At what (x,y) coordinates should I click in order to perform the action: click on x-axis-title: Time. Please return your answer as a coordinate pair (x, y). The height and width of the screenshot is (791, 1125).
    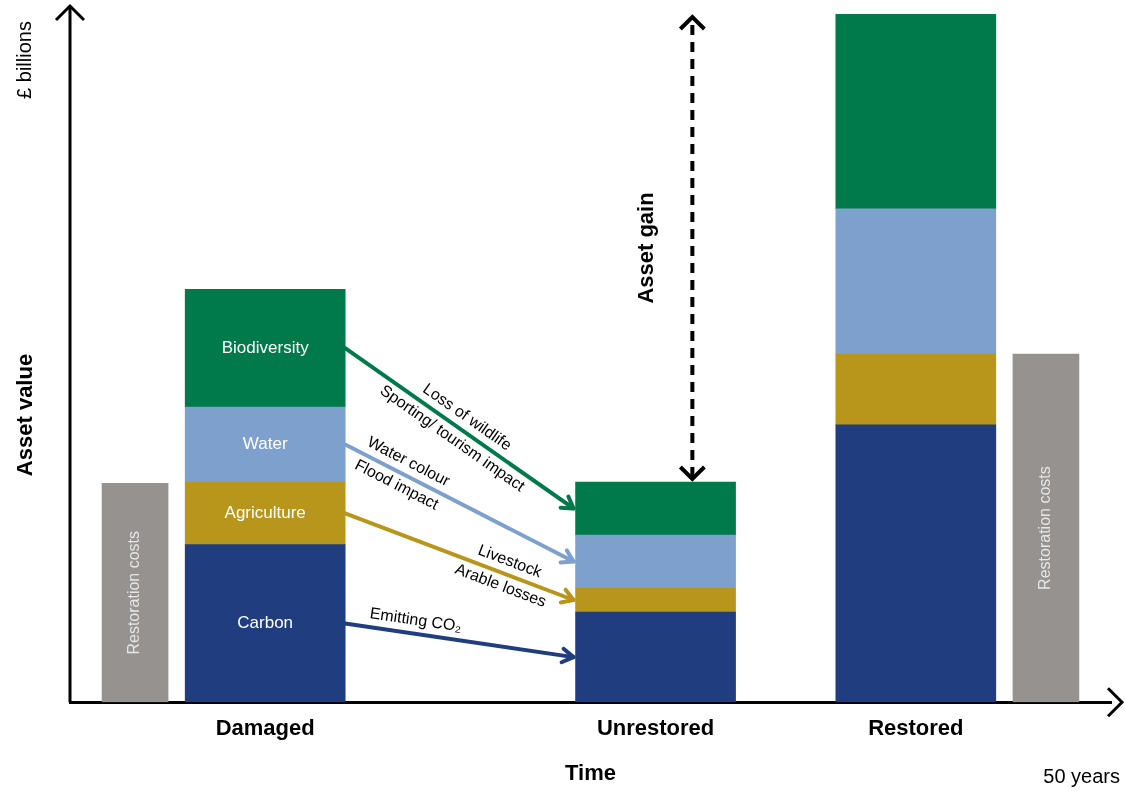
    Looking at the image, I should click on (590, 772).